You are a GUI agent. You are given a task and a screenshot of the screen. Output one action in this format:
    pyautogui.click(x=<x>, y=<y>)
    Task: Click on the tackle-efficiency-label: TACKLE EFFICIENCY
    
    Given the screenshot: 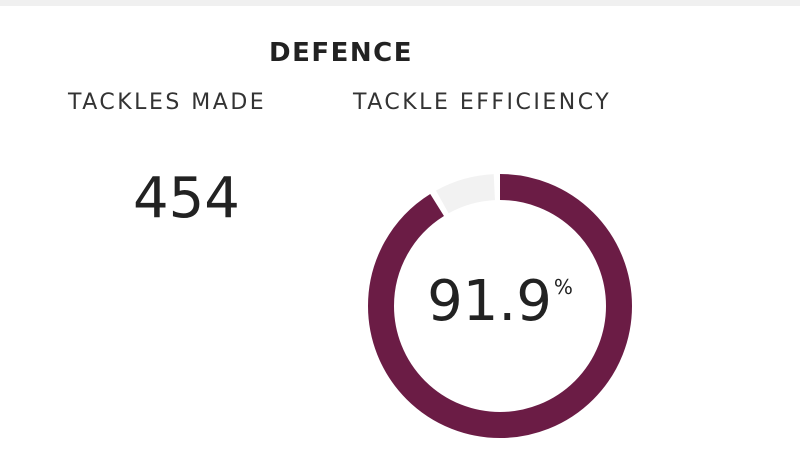 What is the action you would take?
    pyautogui.click(x=482, y=102)
    